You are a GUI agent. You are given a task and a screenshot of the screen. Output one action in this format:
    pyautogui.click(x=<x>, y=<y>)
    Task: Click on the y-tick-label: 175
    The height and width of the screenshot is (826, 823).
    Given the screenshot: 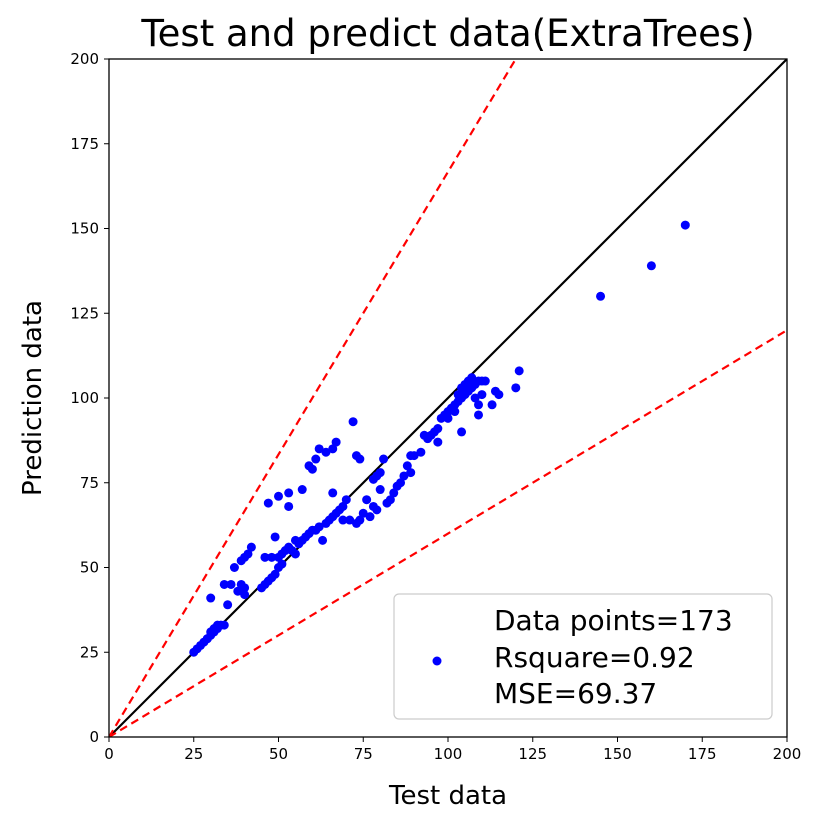 What is the action you would take?
    pyautogui.click(x=84, y=144)
    